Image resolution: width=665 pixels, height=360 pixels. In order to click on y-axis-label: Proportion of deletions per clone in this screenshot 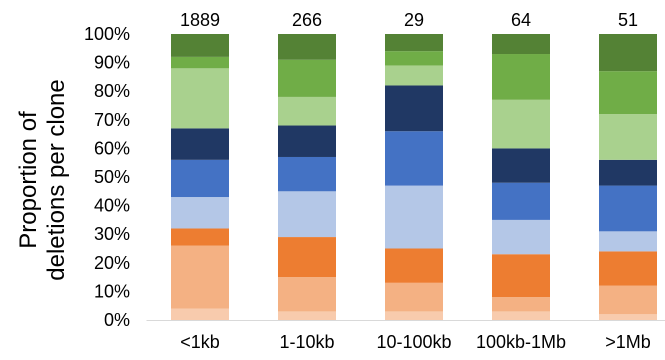, I will do `click(42, 179)`.